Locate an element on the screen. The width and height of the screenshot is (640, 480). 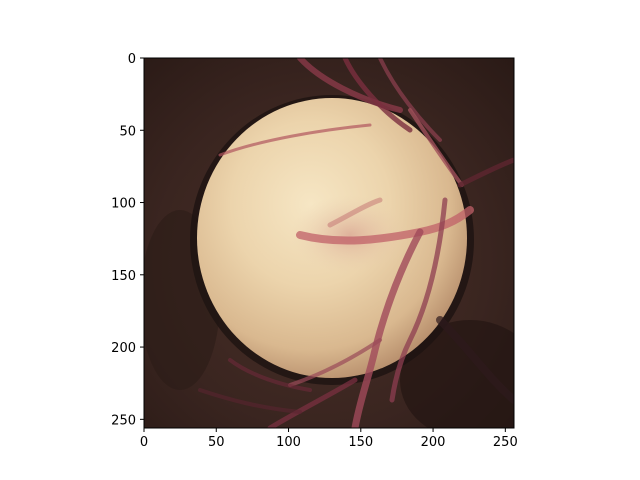
y-tick-label: 50 is located at coordinates (127, 131).